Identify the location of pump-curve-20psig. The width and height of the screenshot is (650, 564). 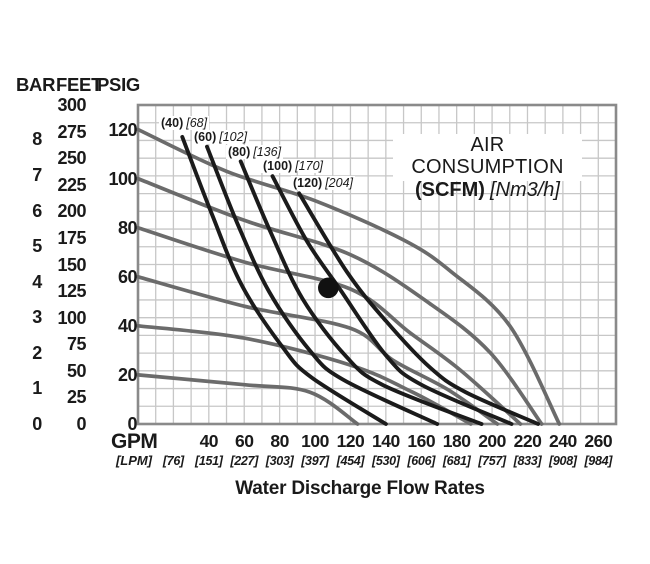
(248, 399).